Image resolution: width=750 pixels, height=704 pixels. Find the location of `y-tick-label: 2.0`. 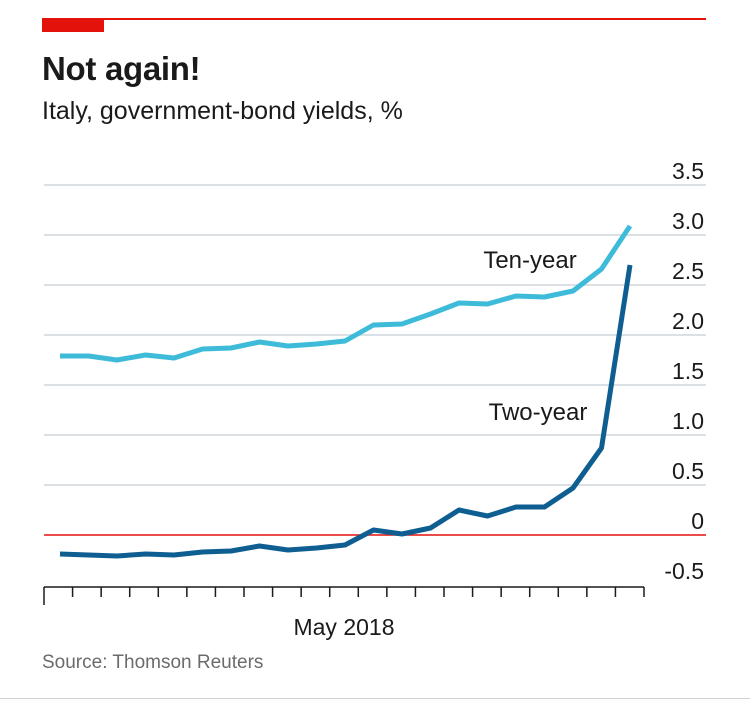

y-tick-label: 2.0 is located at coordinates (688, 321).